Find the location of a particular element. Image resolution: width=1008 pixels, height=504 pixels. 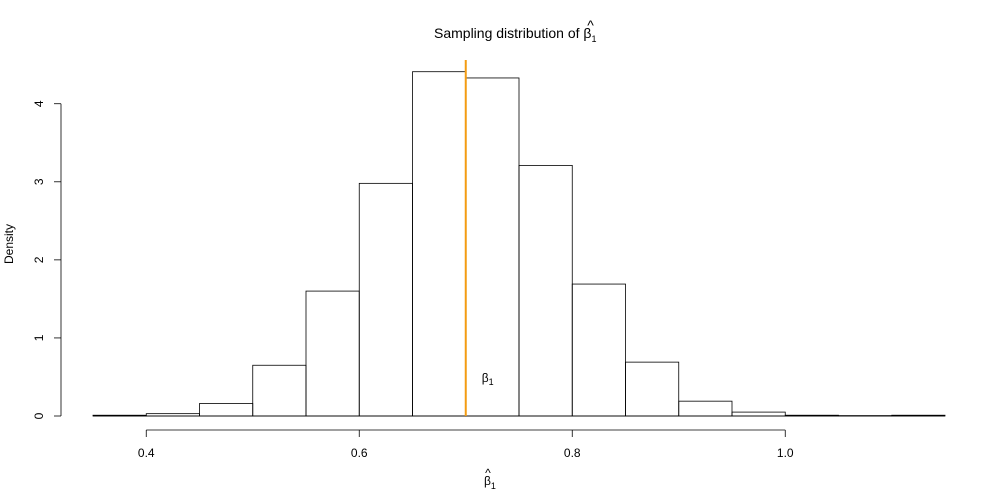

x-axis-title-hat: ^ is located at coordinates (488, 473).